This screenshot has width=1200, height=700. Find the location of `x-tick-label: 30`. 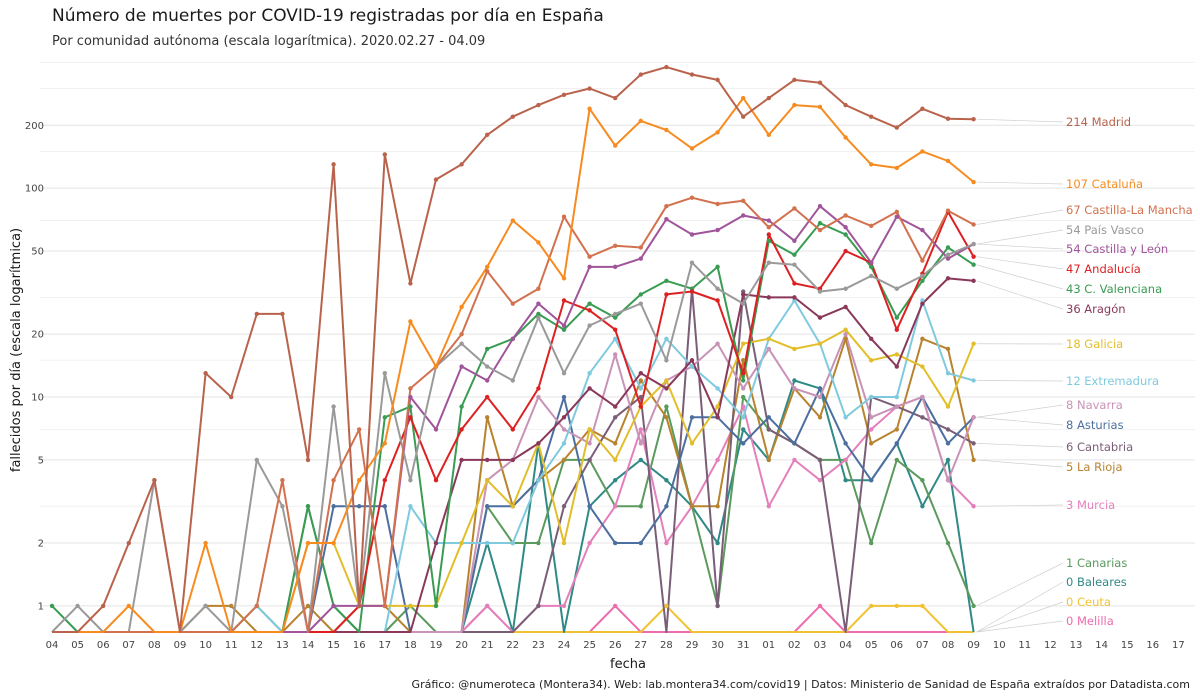

x-tick-label: 30 is located at coordinates (717, 645).